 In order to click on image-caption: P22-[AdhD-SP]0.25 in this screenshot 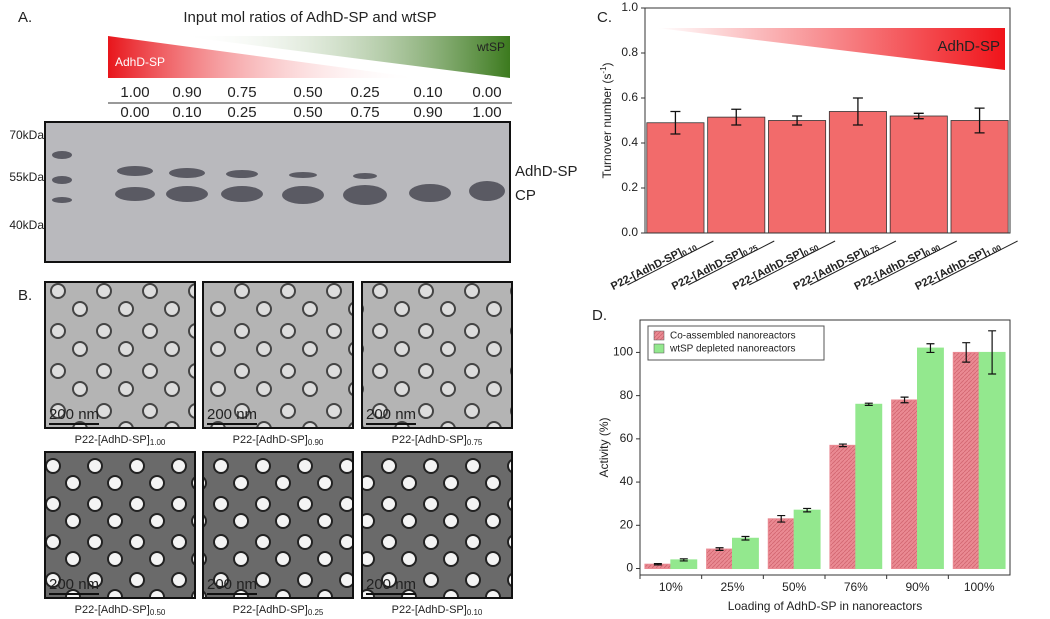, I will do `click(278, 610)`.